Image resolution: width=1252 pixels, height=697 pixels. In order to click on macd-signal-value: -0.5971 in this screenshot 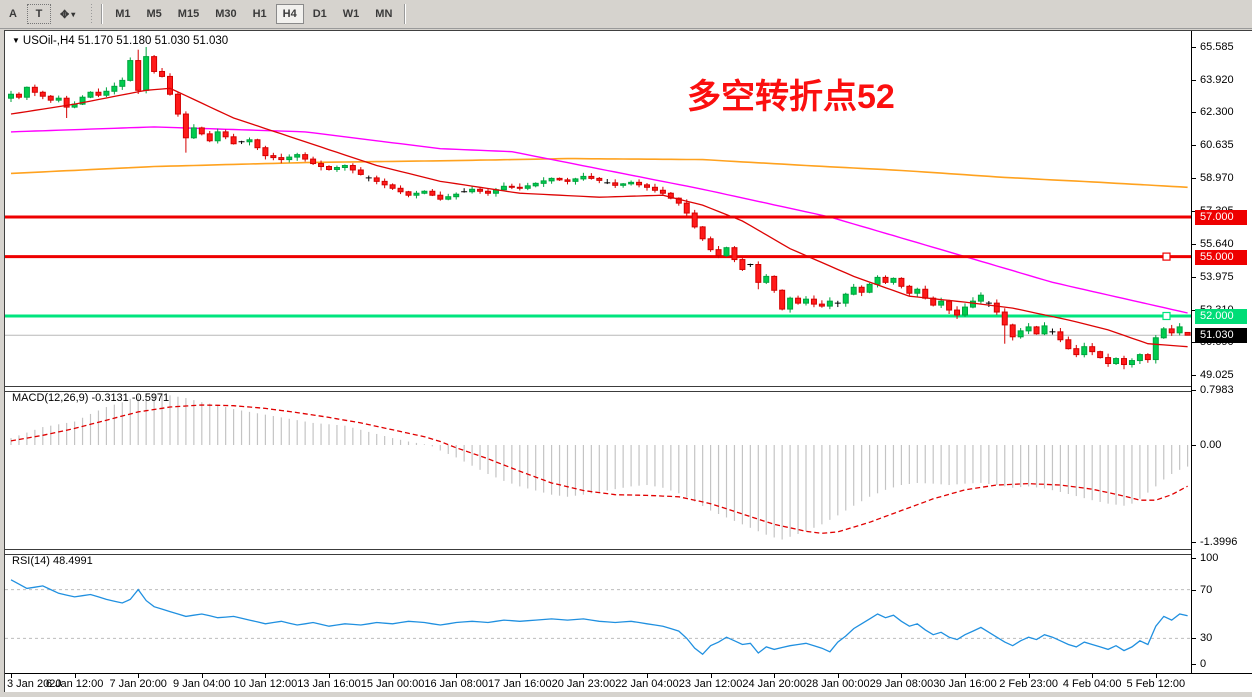, I will do `click(150, 398)`.